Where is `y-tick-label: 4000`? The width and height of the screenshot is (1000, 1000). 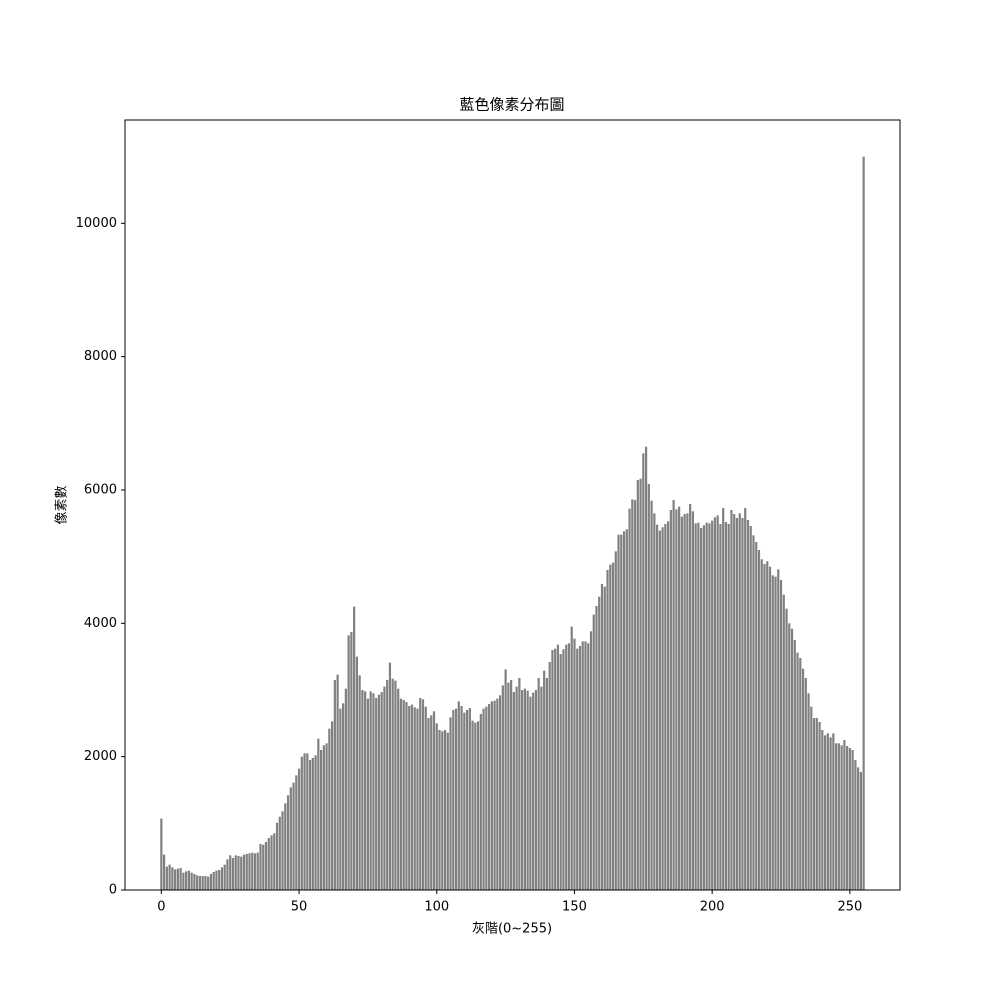 y-tick-label: 4000 is located at coordinates (100, 623).